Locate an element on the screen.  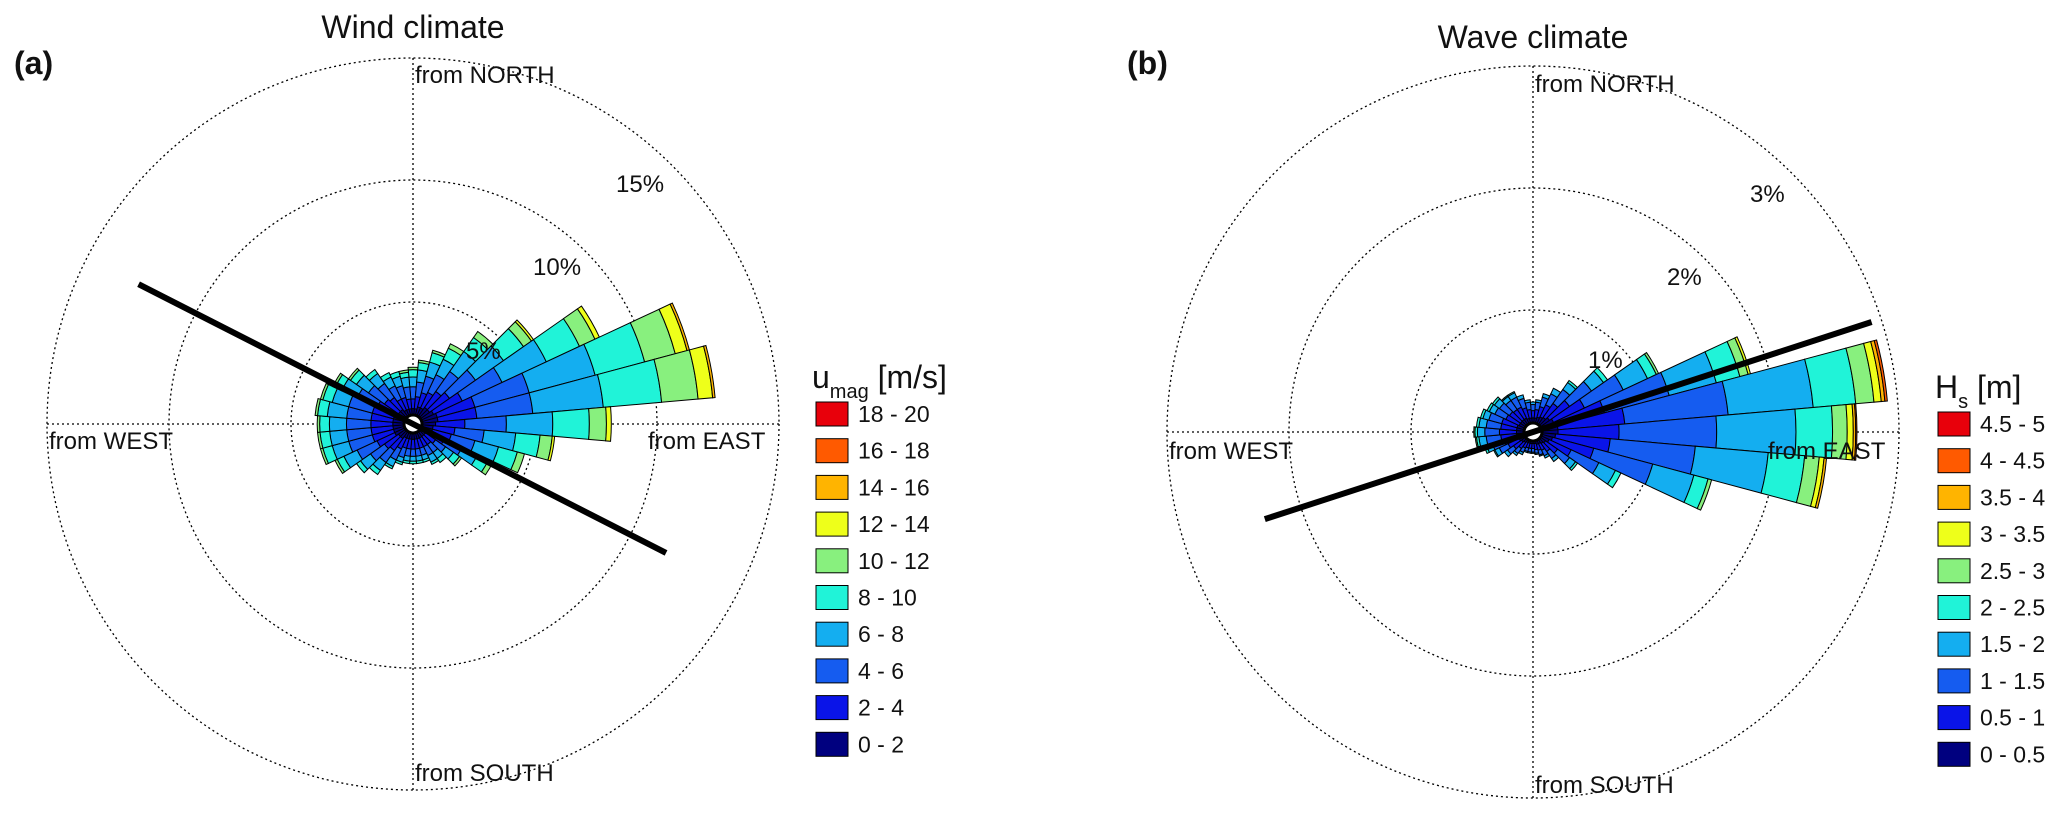
legend-label: 18 - 20 is located at coordinates (894, 414).